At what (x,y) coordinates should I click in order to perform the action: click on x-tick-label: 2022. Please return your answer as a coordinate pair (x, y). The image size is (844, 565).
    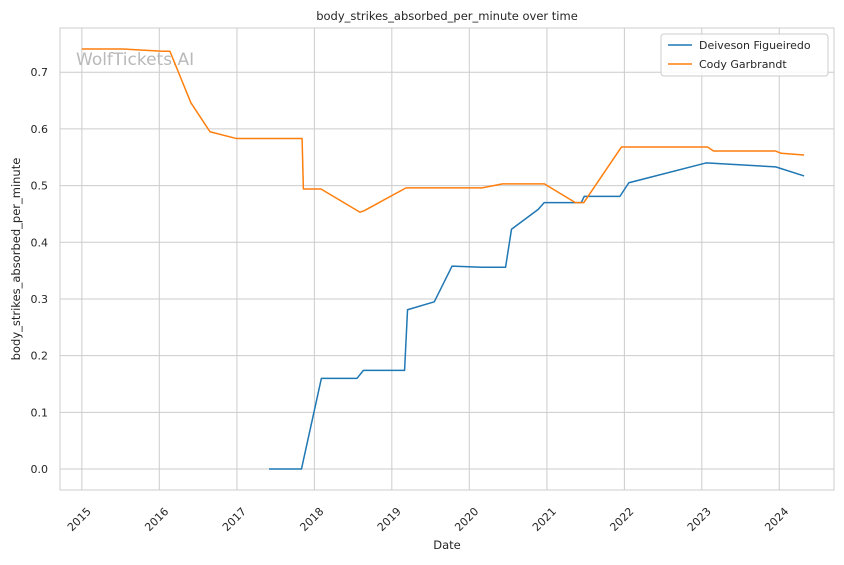
    Looking at the image, I should click on (621, 519).